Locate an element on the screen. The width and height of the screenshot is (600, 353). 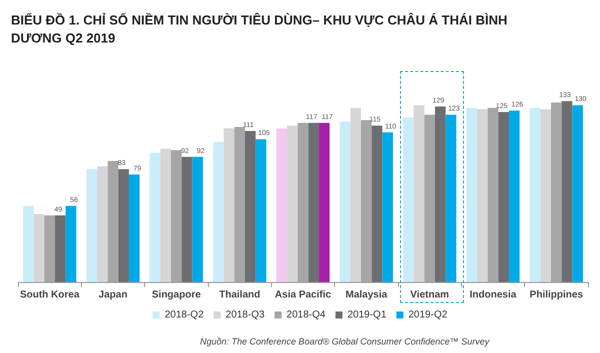
x-tick-label: Asia Pacific is located at coordinates (303, 295).